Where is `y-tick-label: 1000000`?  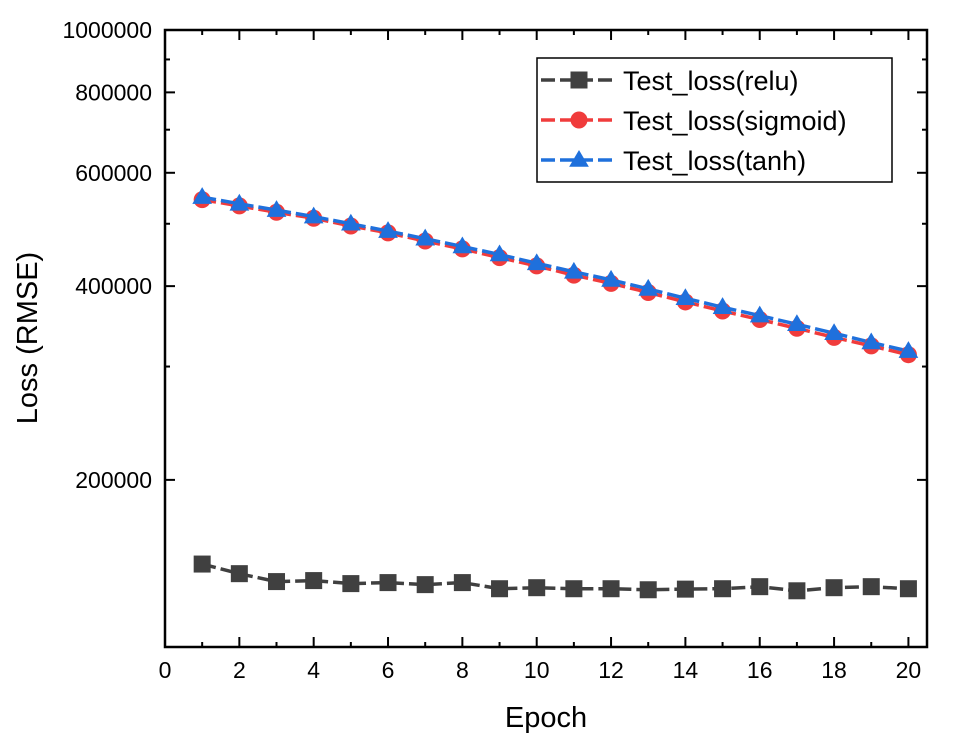
y-tick-label: 1000000 is located at coordinates (107, 30).